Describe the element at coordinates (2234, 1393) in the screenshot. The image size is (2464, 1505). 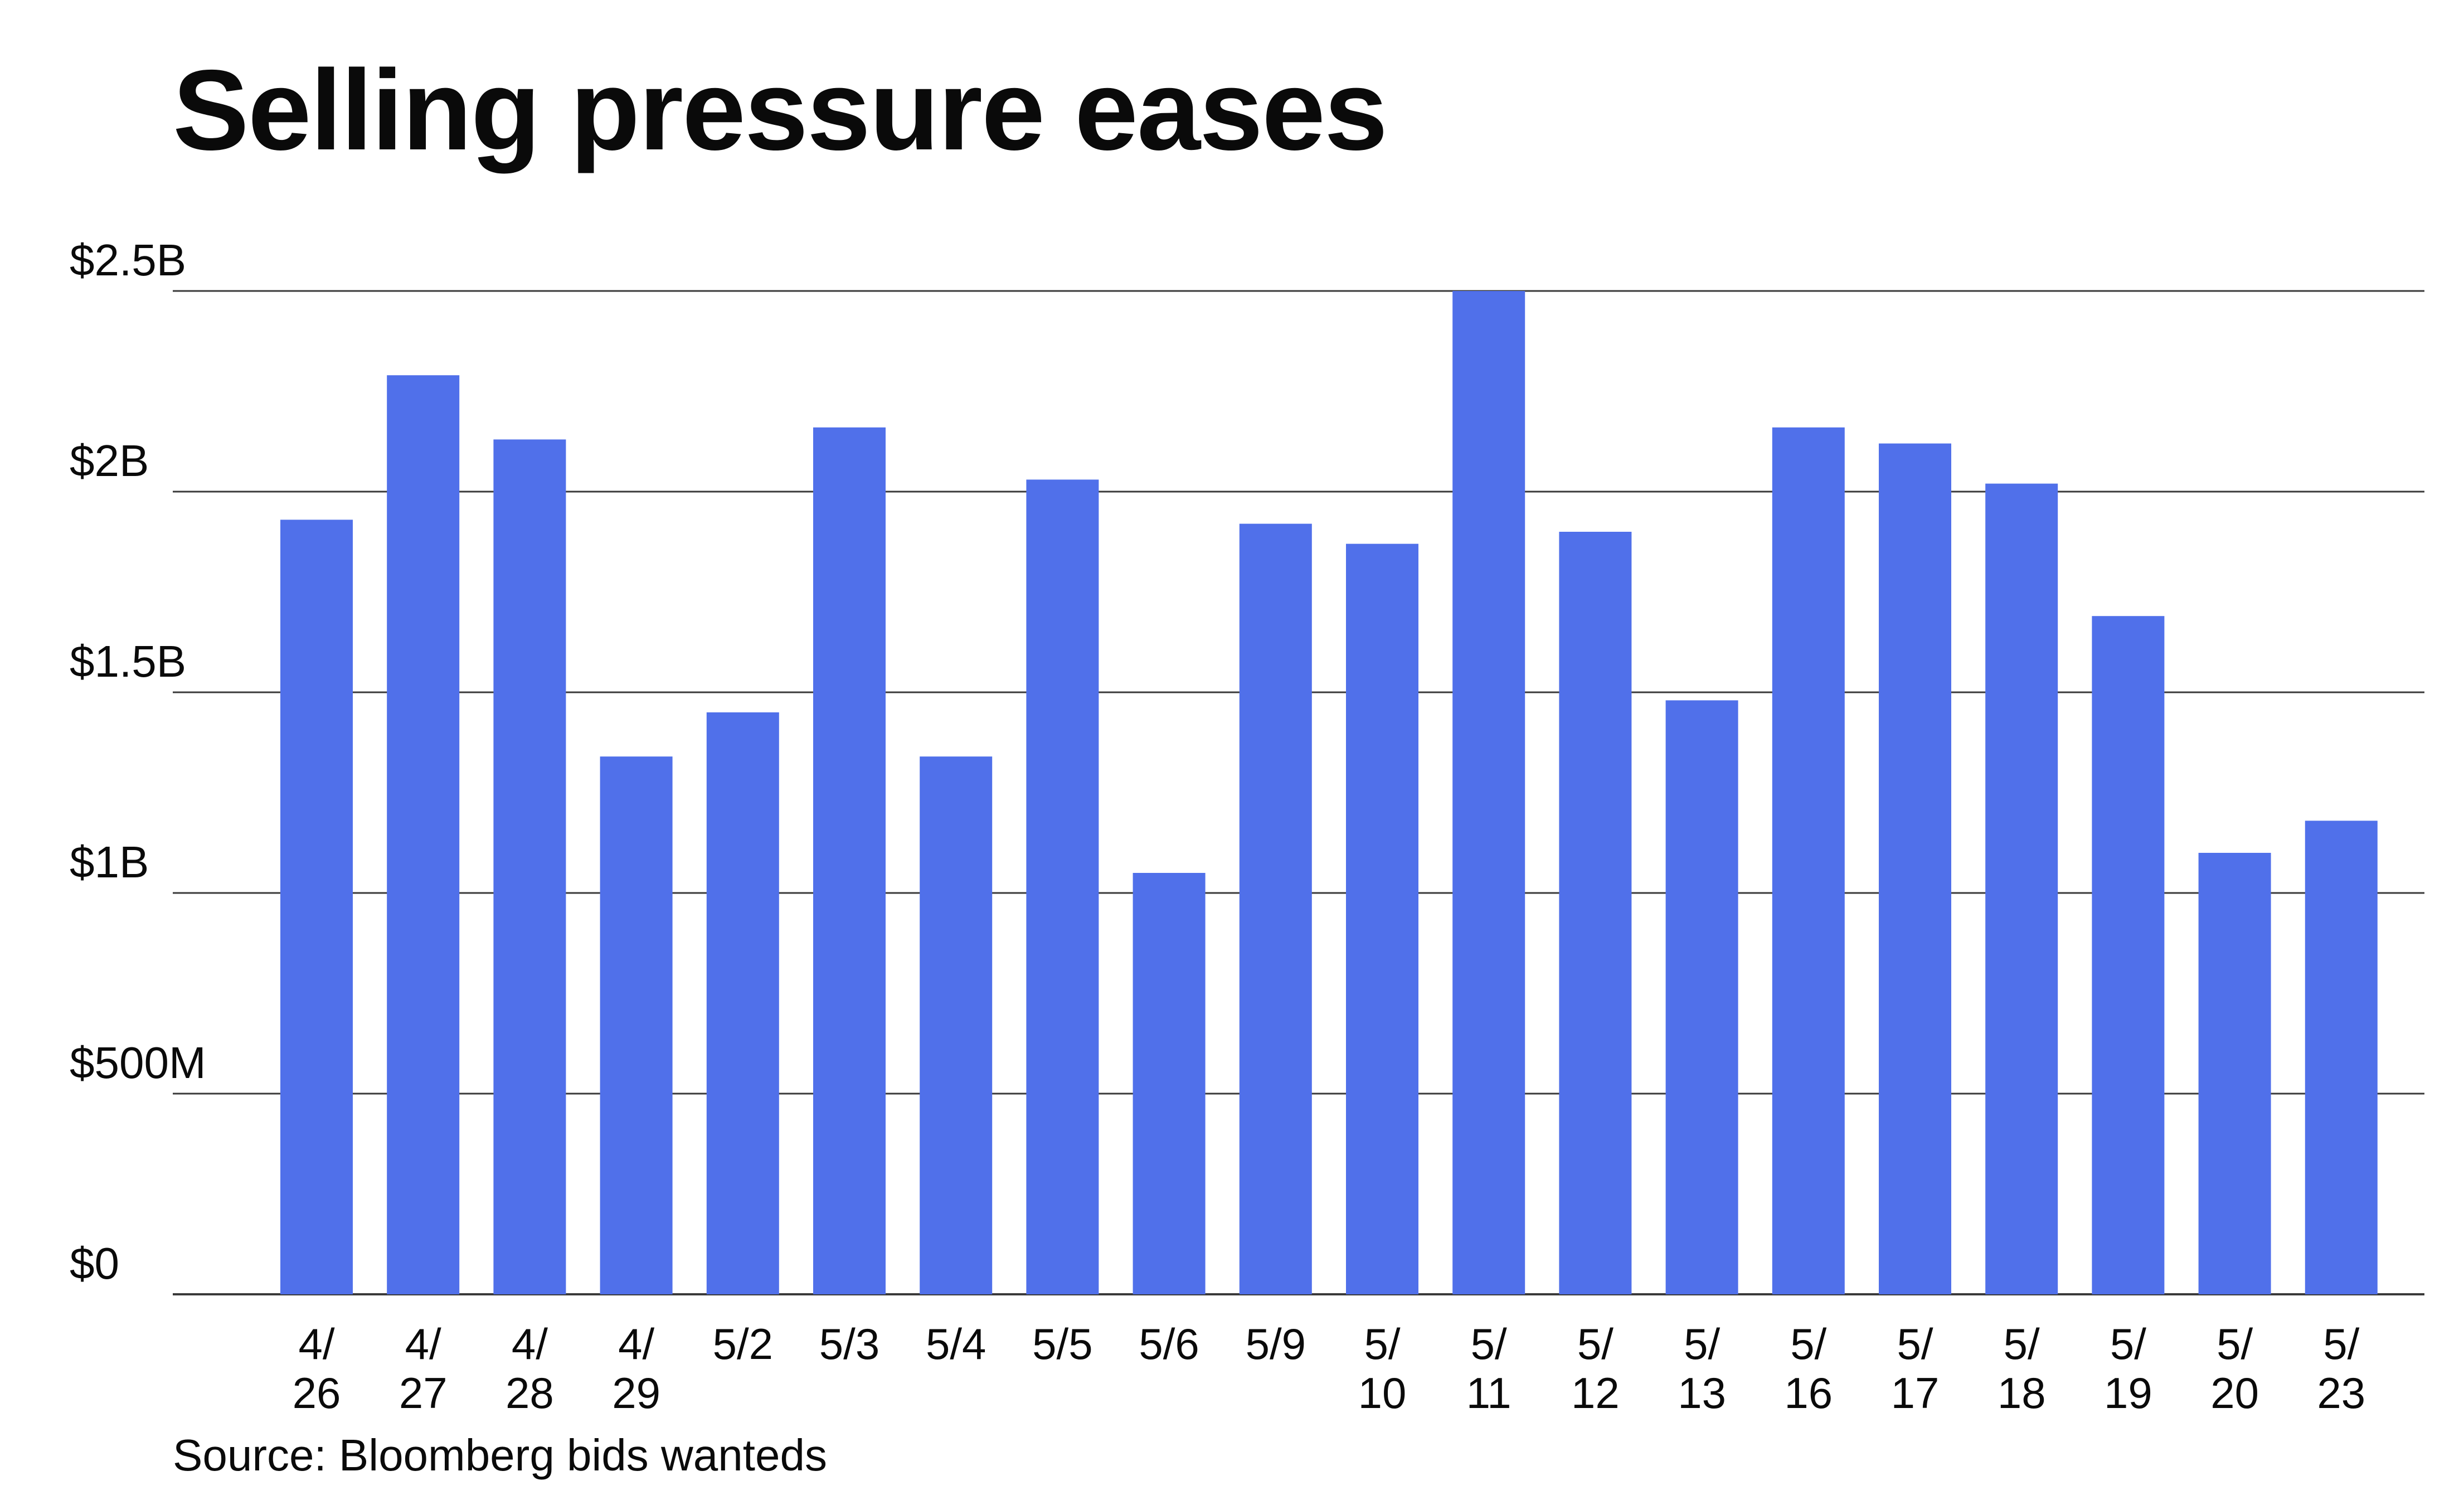
I see `x-tick-label-line: 20` at that location.